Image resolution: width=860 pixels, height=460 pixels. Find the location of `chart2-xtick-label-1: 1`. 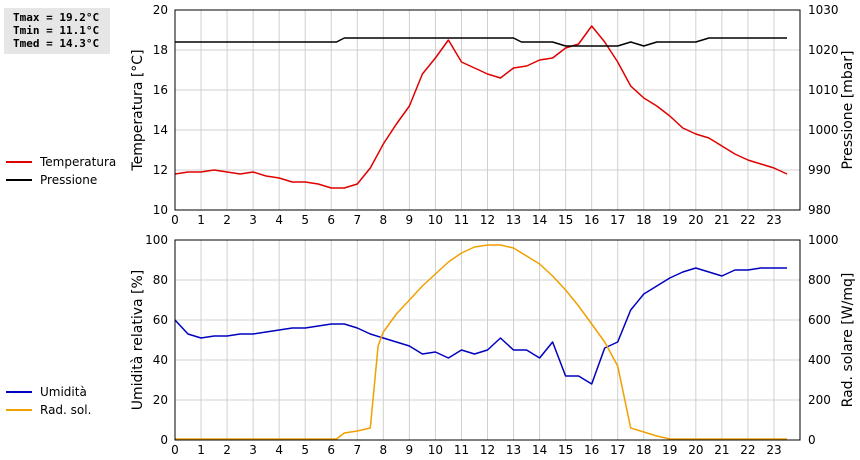

chart2-xtick-label-1: 1 is located at coordinates (201, 450).